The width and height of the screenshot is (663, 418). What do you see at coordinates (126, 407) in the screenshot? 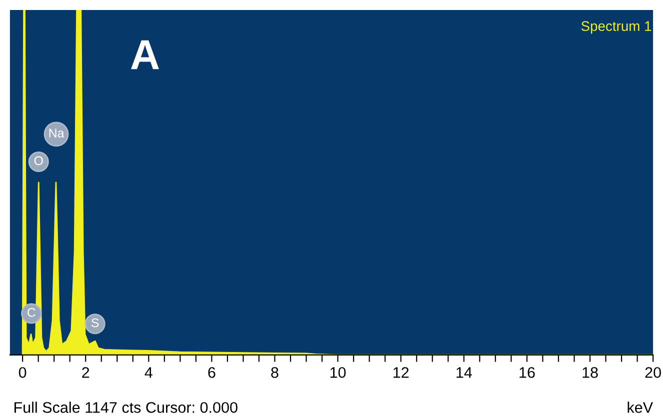
I see `text: Full Scale 1147 cts Cursor: 0.000` at bounding box center [126, 407].